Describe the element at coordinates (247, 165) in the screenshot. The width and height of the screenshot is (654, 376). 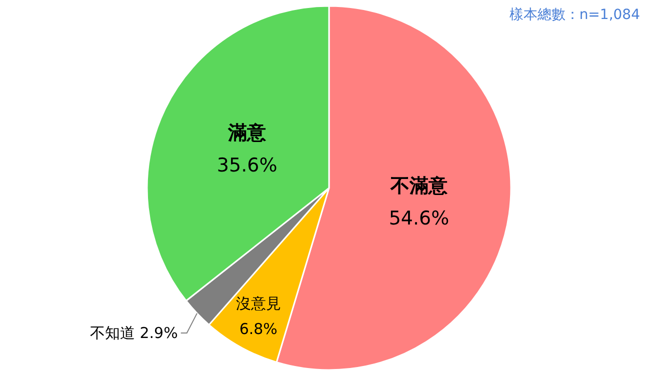
I see `data-label: 35.6%` at that location.